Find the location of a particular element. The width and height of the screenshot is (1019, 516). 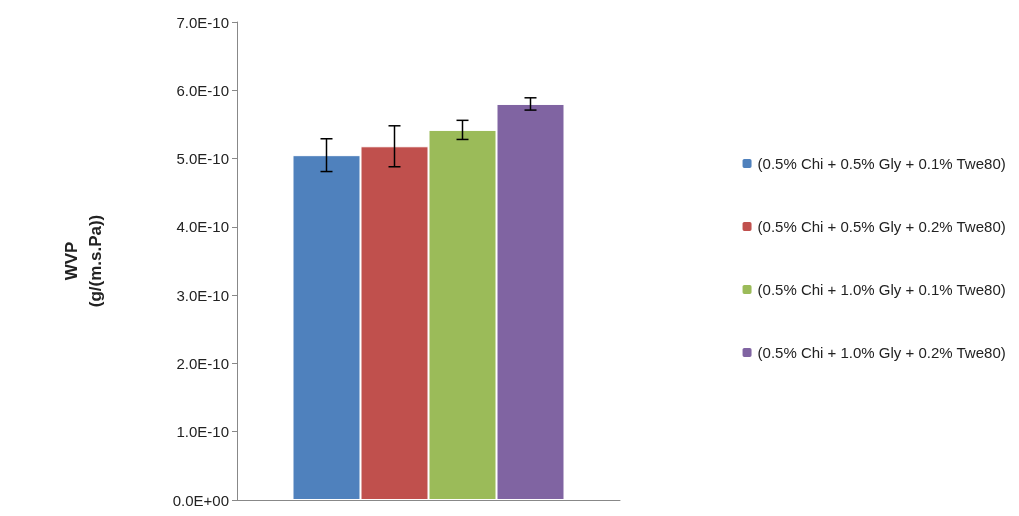

y-tick-label: 3.0E-10 is located at coordinates (202, 295).